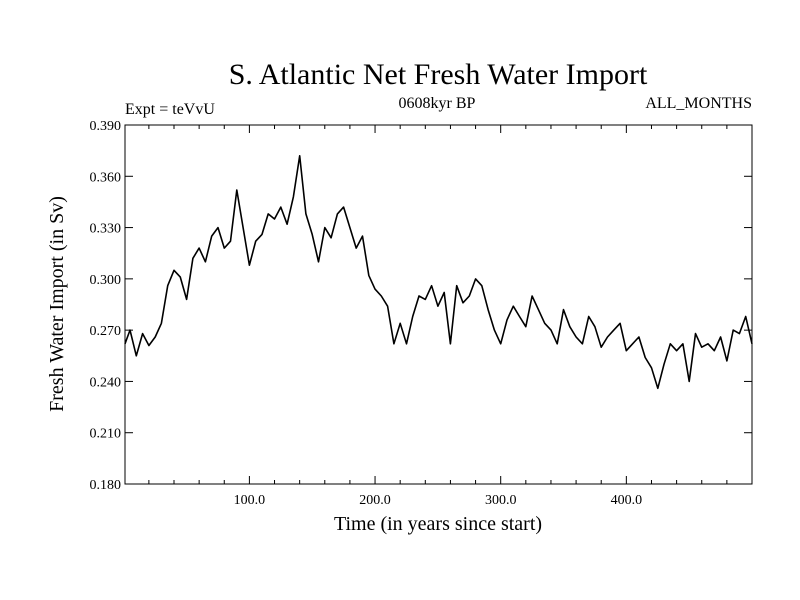  Describe the element at coordinates (437, 103) in the screenshot. I see `period-label: 0608kyr BP` at that location.